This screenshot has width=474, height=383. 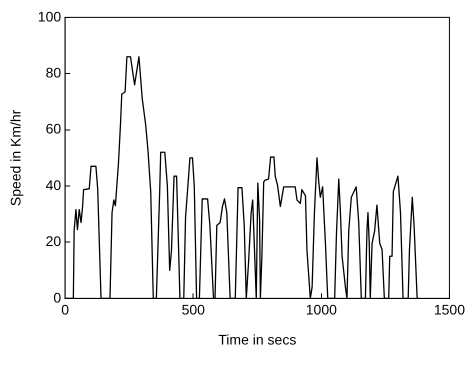 What do you see at coordinates (194, 310) in the screenshot?
I see `x-tick-label: 500` at bounding box center [194, 310].